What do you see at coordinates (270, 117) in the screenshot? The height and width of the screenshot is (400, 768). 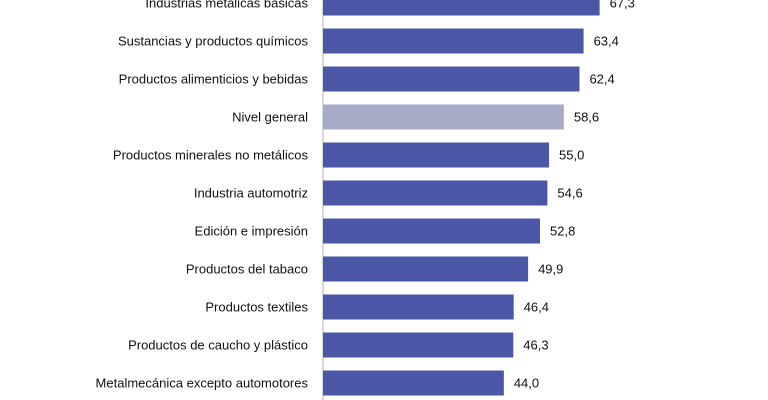 I see `category-label: Nivel general` at bounding box center [270, 117].